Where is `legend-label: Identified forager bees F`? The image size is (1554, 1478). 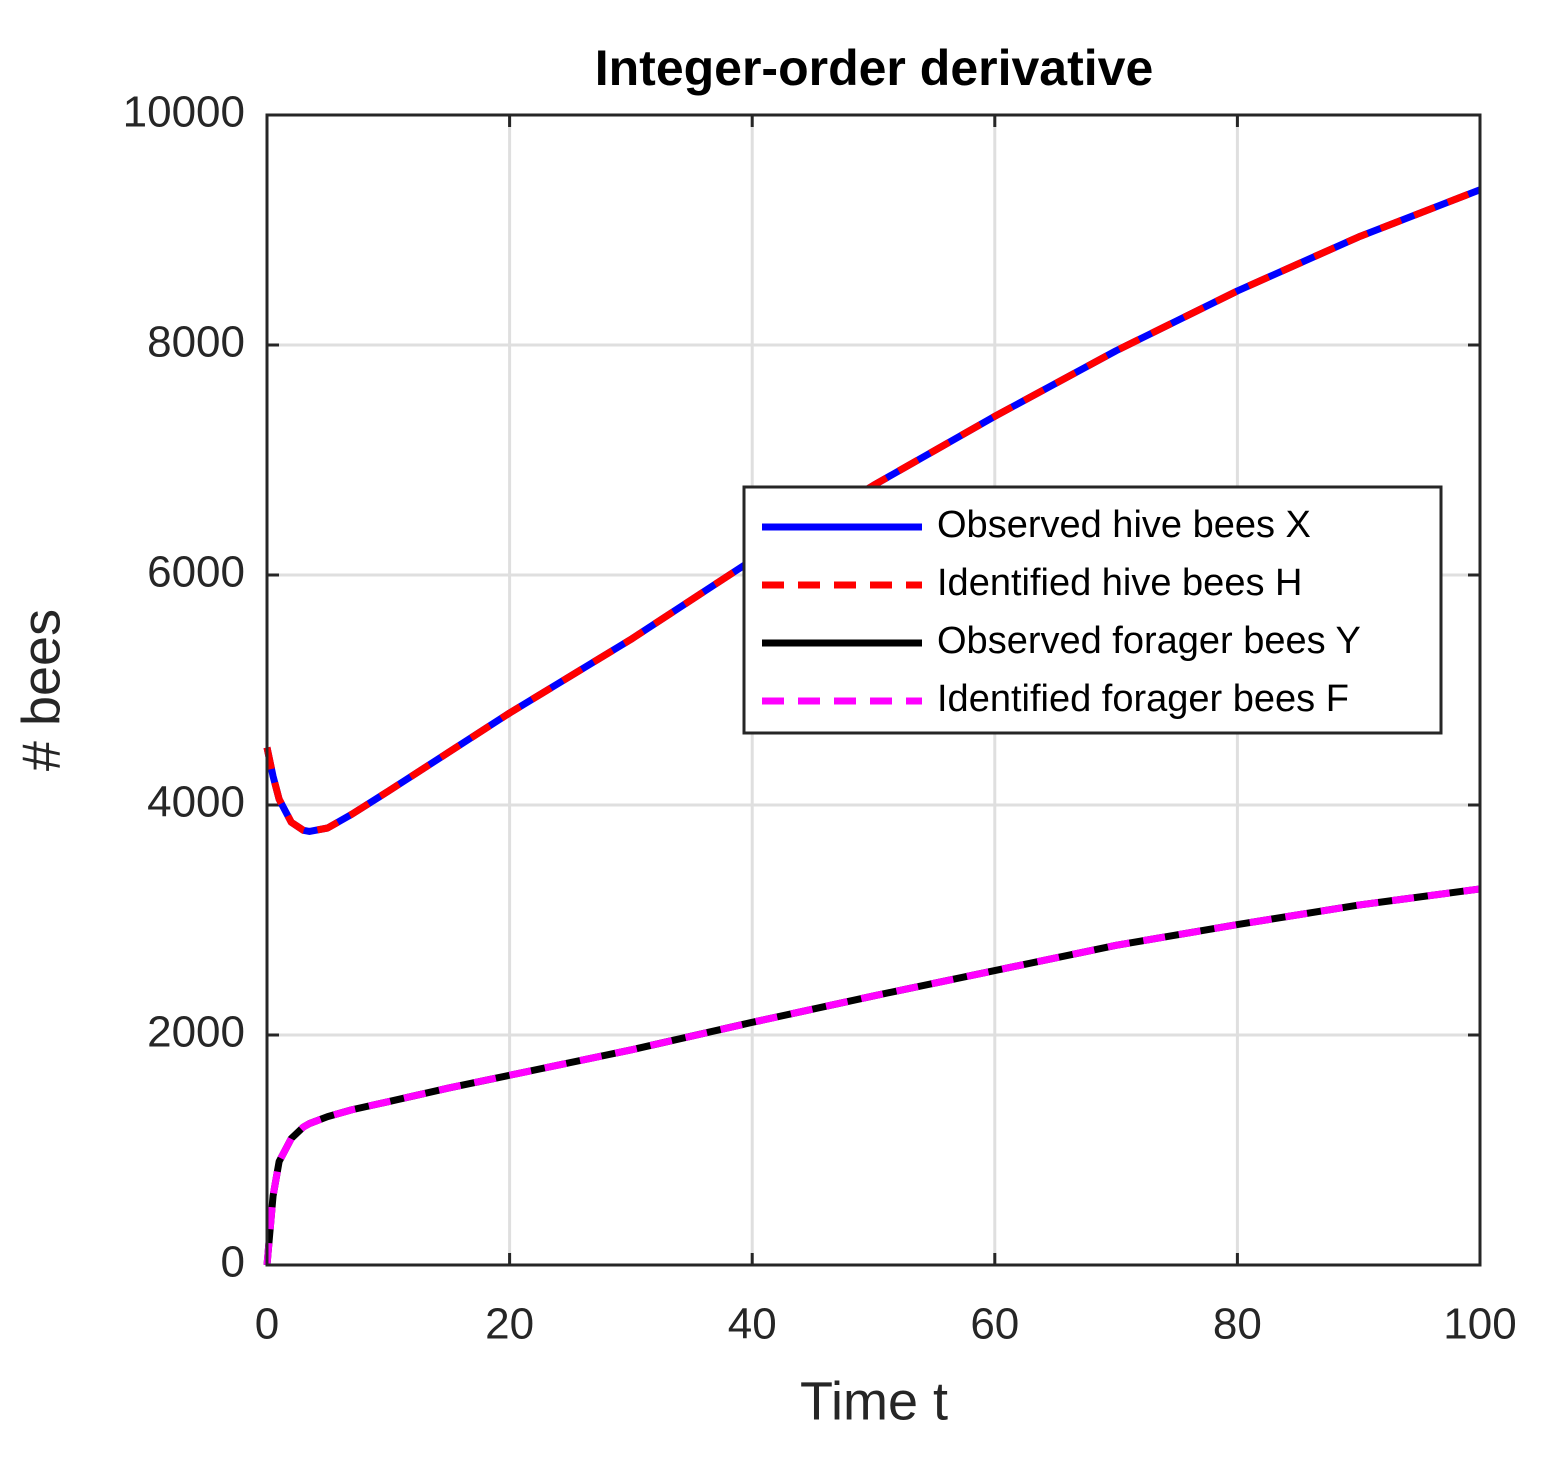
legend-label: Identified forager bees F is located at coordinates (1143, 699).